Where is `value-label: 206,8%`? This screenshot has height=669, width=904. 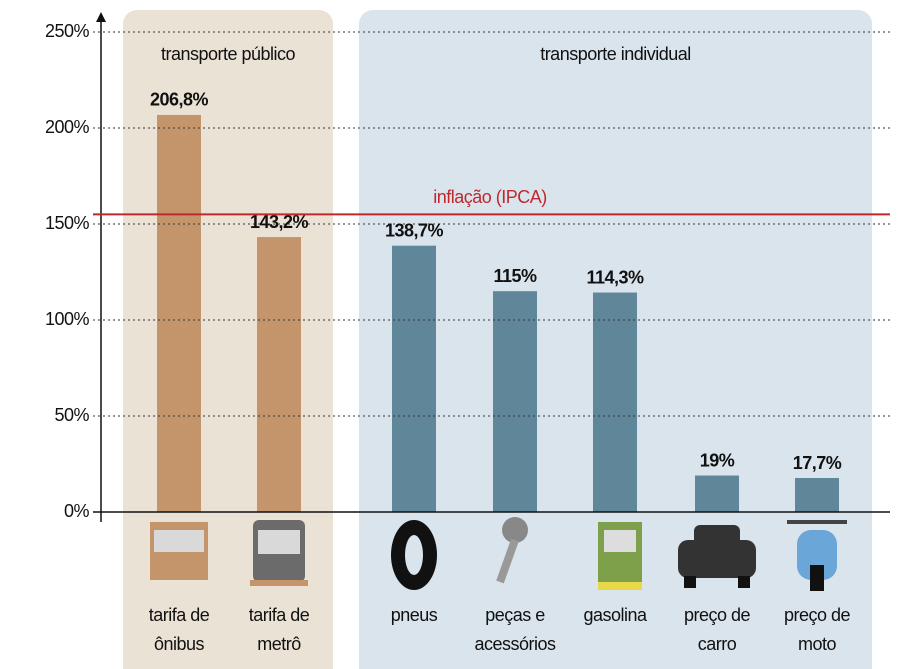 value-label: 206,8% is located at coordinates (179, 100).